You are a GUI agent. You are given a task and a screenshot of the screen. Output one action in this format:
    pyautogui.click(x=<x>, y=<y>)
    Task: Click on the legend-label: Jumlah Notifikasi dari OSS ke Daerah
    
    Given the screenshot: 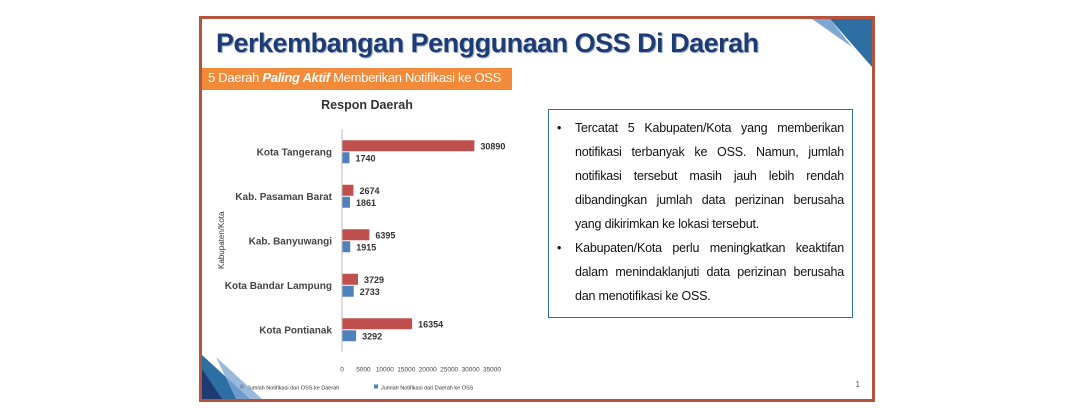 What is the action you would take?
    pyautogui.click(x=293, y=389)
    